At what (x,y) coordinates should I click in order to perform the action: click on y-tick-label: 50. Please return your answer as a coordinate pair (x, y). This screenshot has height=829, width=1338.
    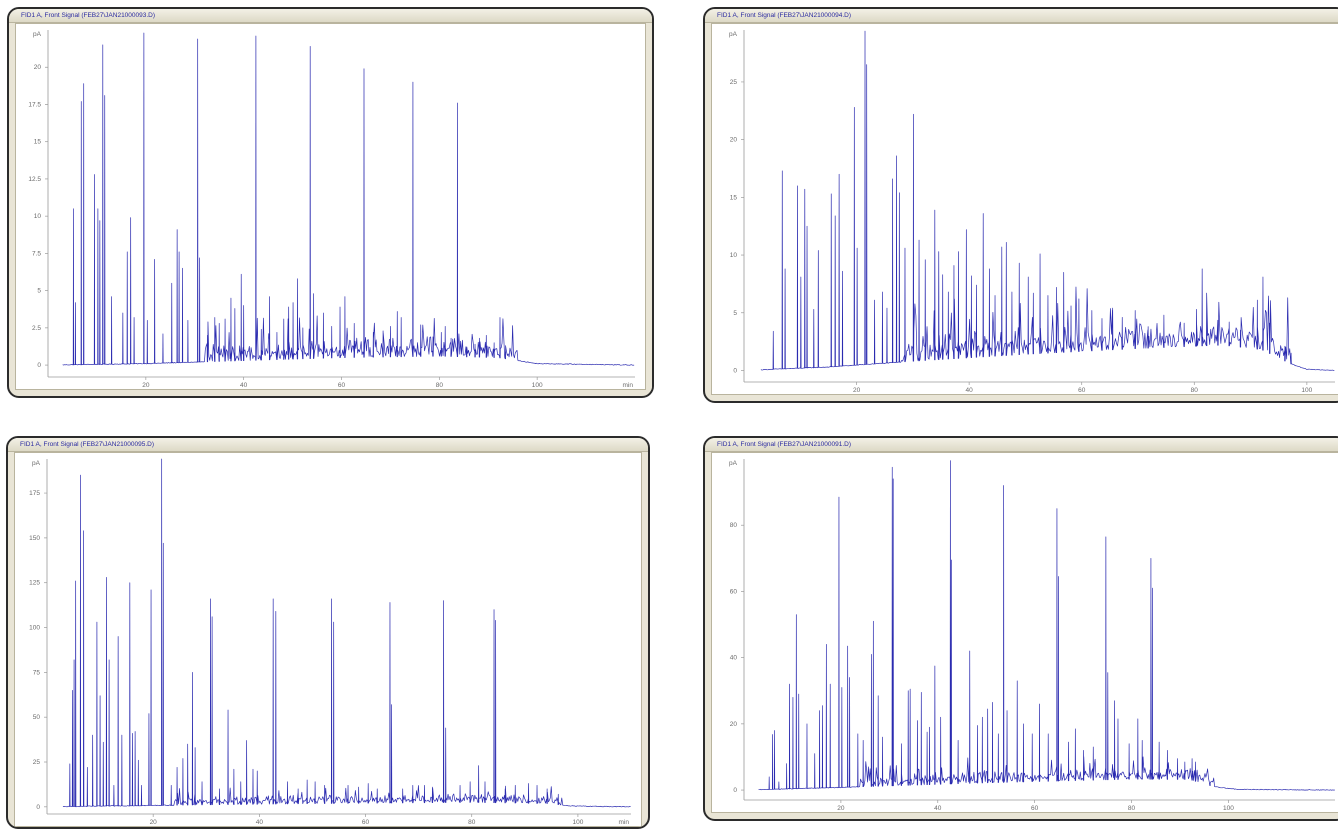
    Looking at the image, I should click on (37, 717).